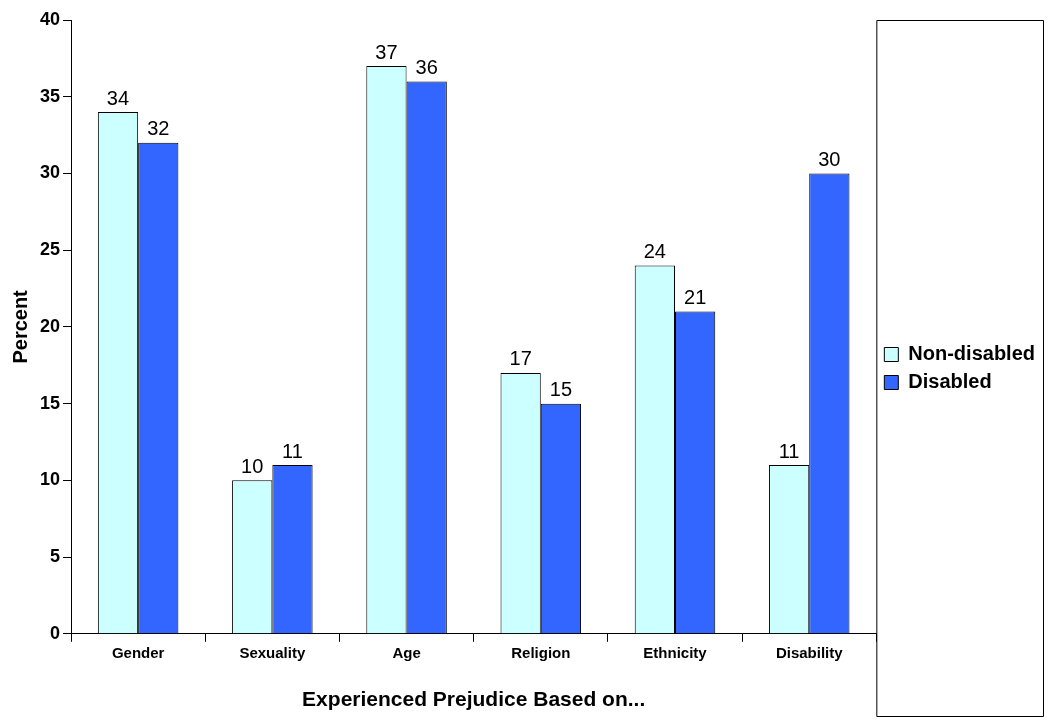 The image size is (1047, 727). I want to click on data-label: 37, so click(386, 51).